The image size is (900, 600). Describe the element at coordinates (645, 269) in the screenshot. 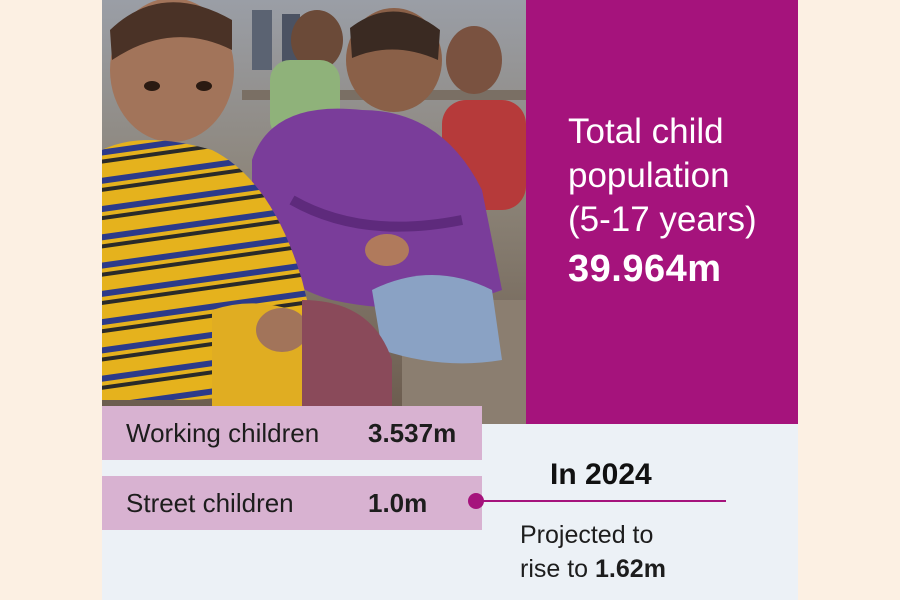

I see `total-population-value: 39.964m` at that location.